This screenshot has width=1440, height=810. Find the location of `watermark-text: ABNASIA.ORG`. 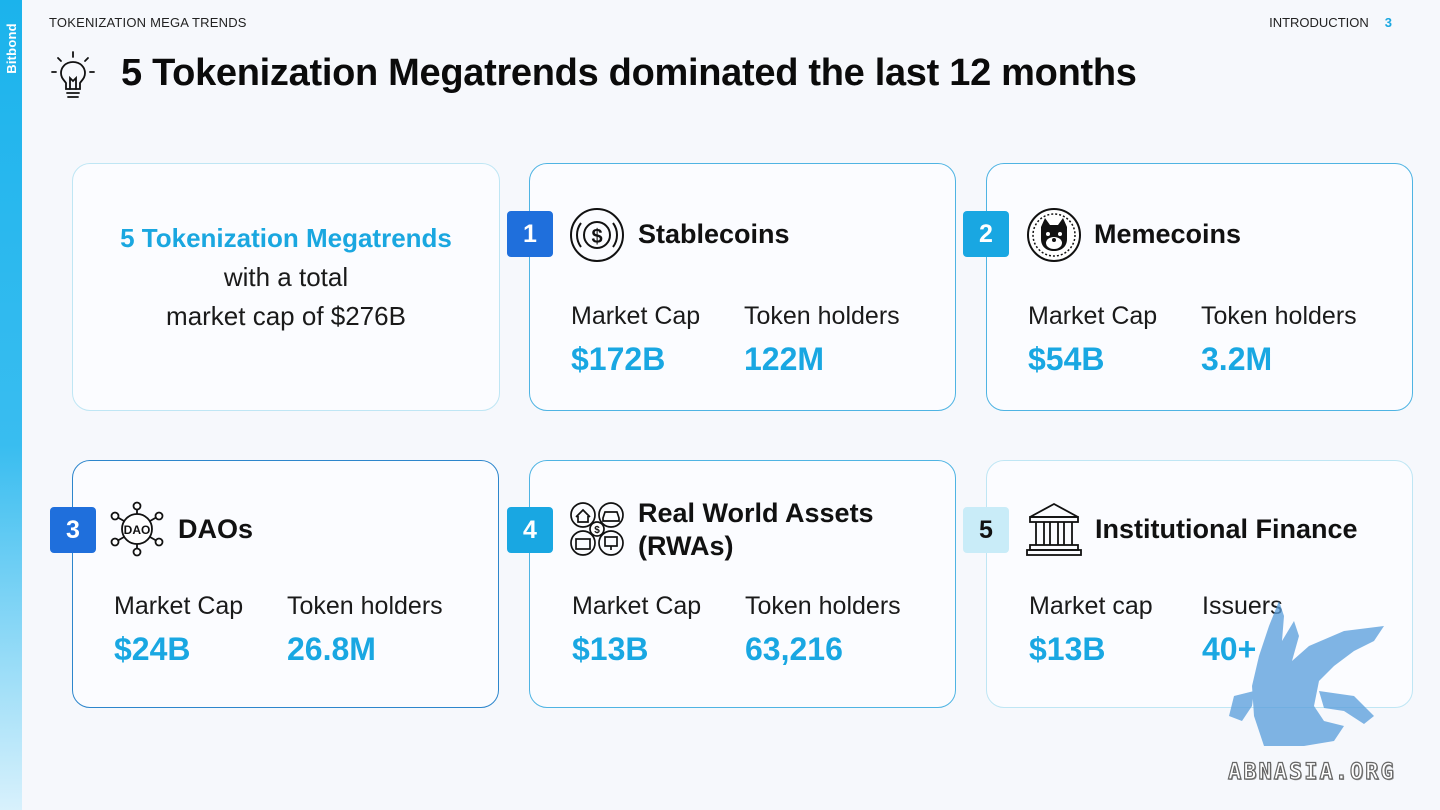

watermark-text: ABNASIA.ORG is located at coordinates (1311, 772).